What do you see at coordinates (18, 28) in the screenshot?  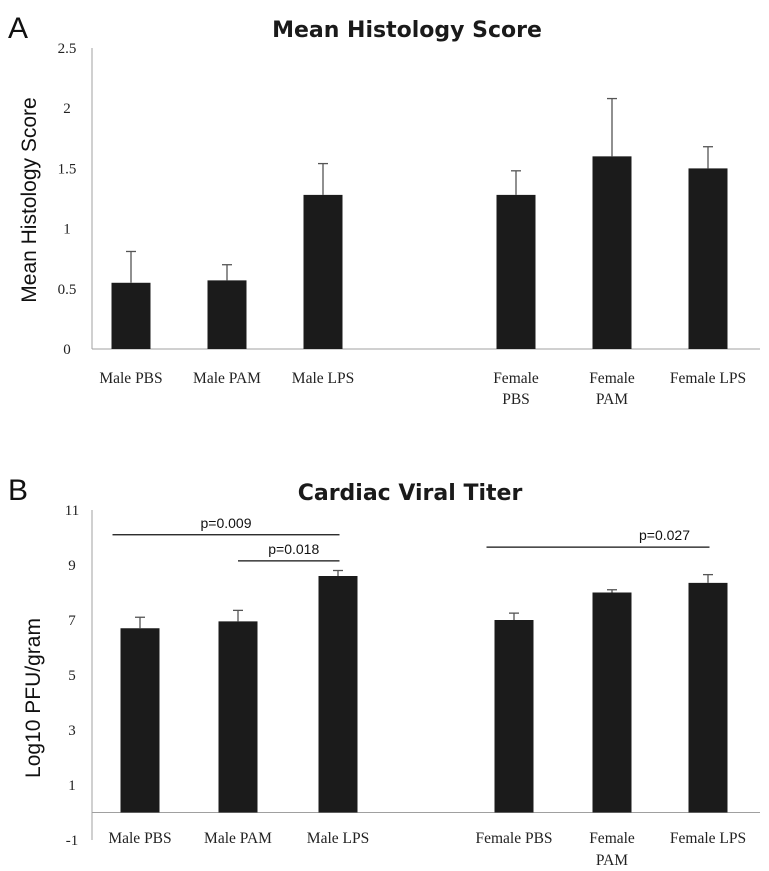 I see `panel-letter-a: A` at bounding box center [18, 28].